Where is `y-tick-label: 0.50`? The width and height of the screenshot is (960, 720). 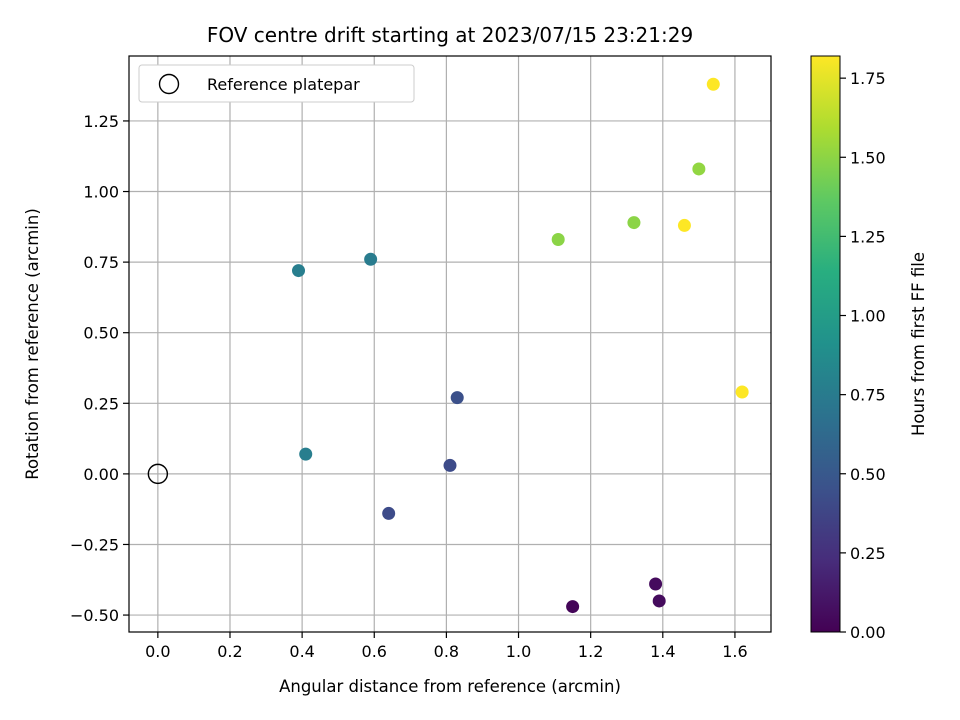 y-tick-label: 0.50 is located at coordinates (101, 333).